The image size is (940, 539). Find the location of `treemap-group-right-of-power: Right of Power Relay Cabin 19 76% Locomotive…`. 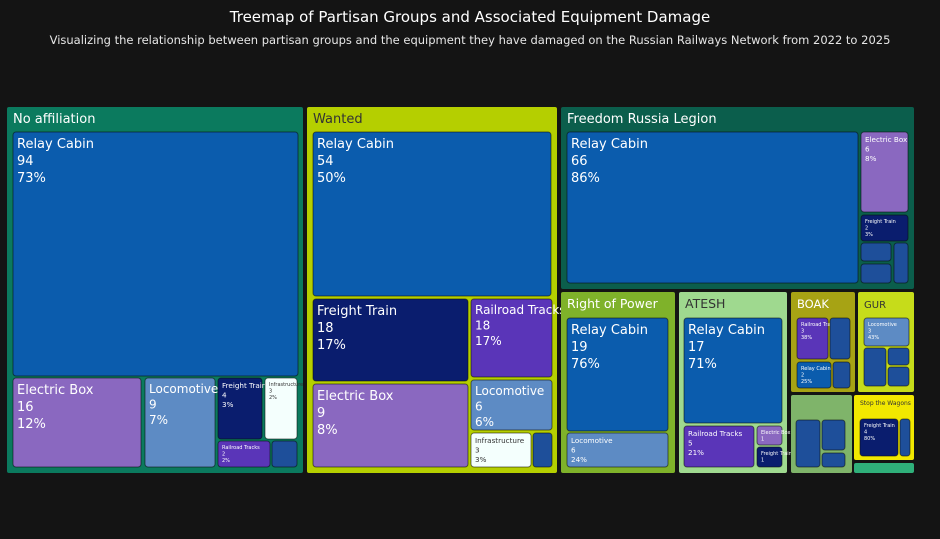

treemap-group-right-of-power: Right of Power Relay Cabin 19 76% Locomotive… is located at coordinates (618, 382).